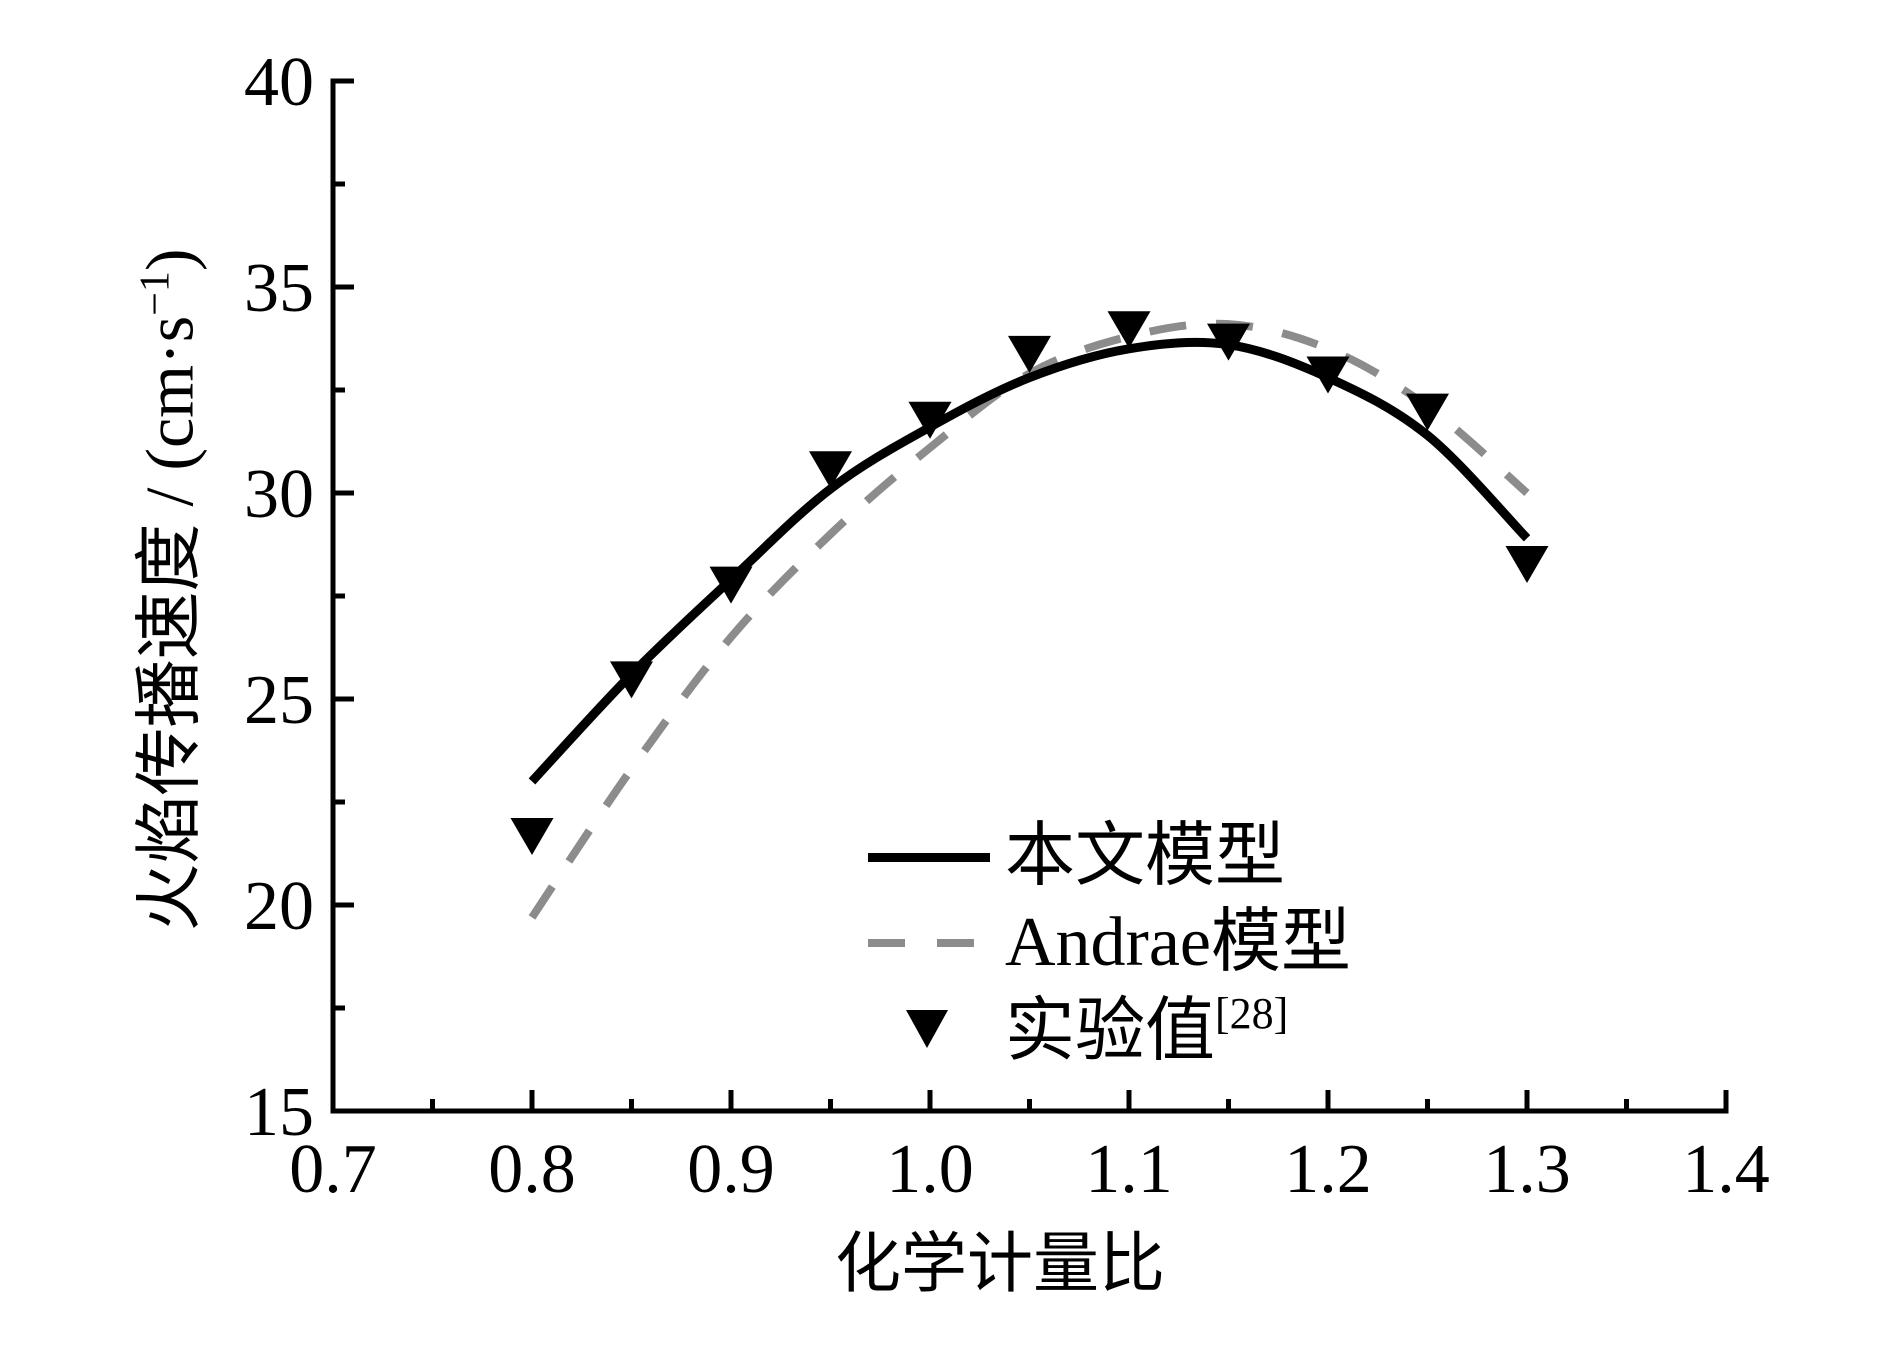 The image size is (1890, 1346). I want to click on legend-label-andrae-model: Andrae模型, so click(1178, 942).